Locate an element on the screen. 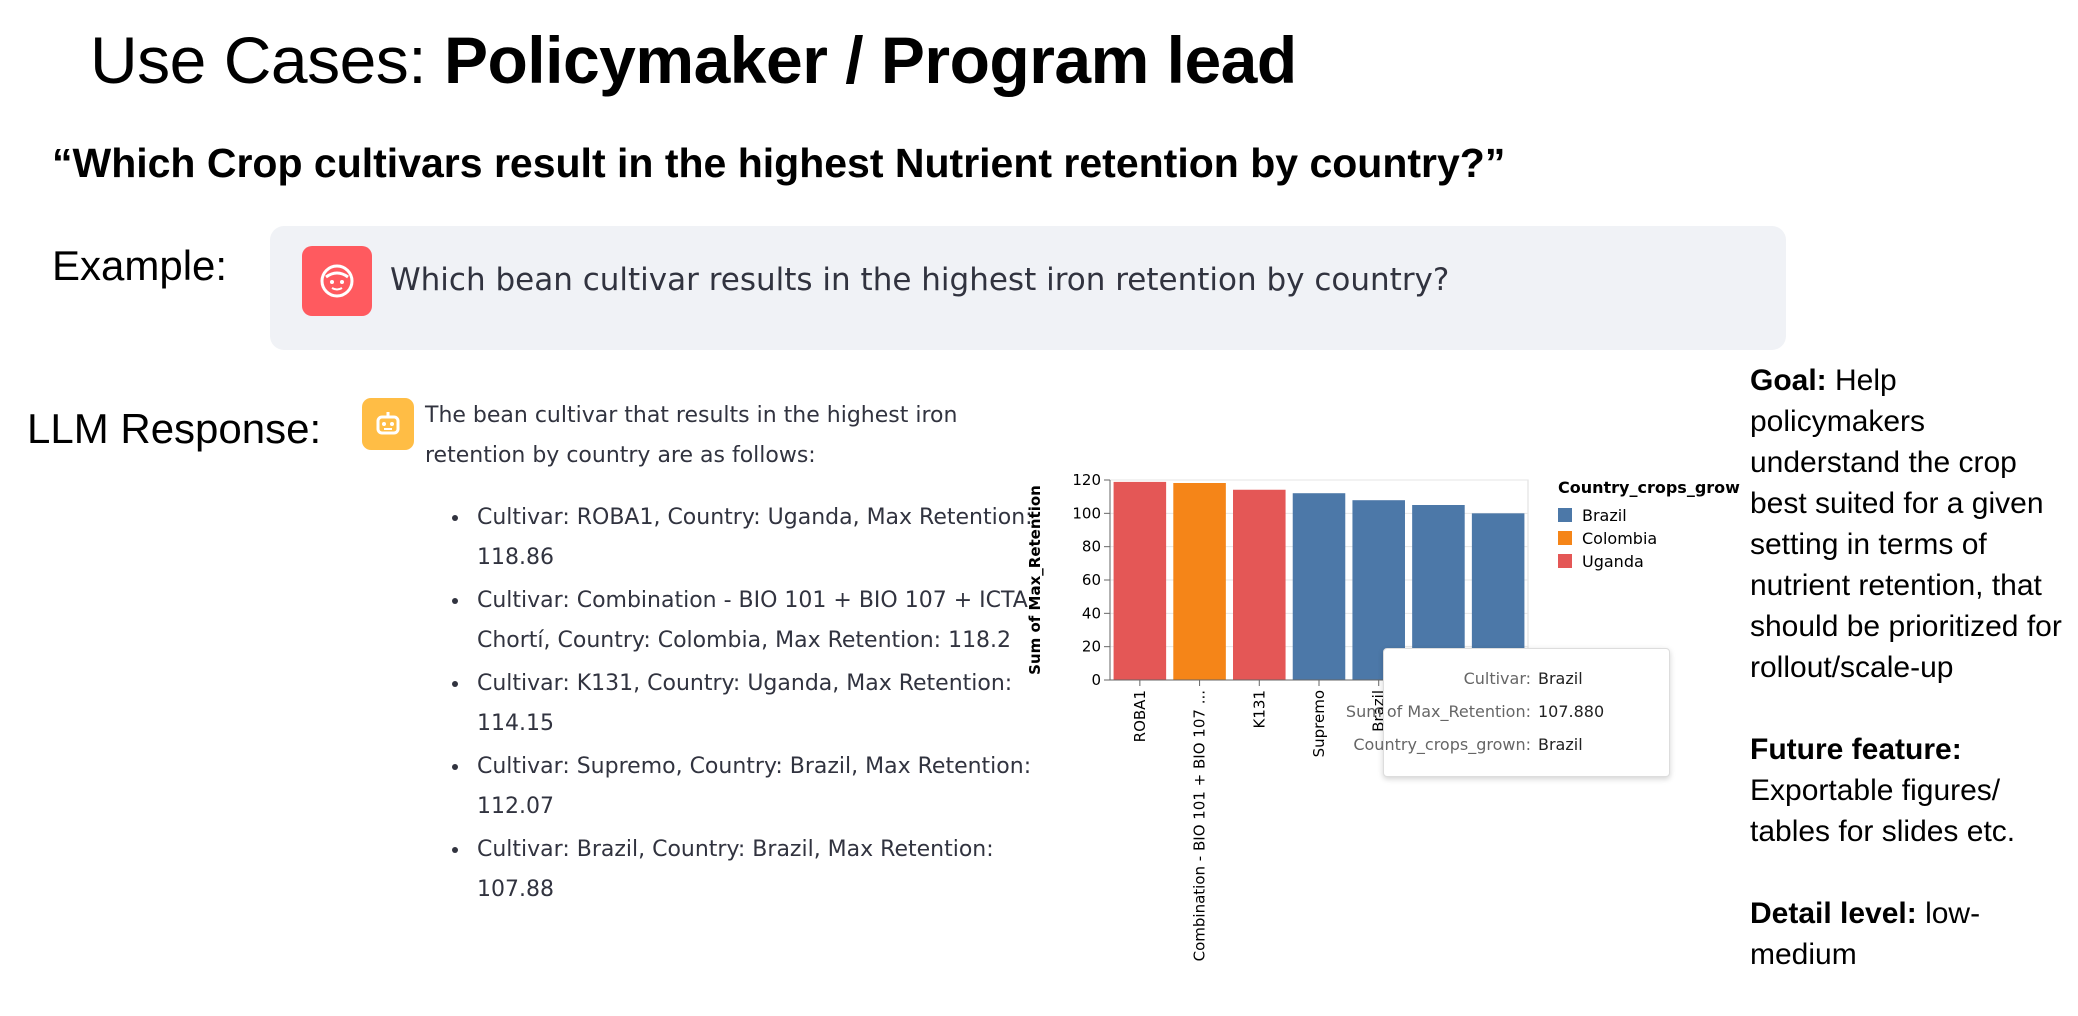 The height and width of the screenshot is (1016, 2078). y-tick-label: 120 is located at coordinates (1086, 480).